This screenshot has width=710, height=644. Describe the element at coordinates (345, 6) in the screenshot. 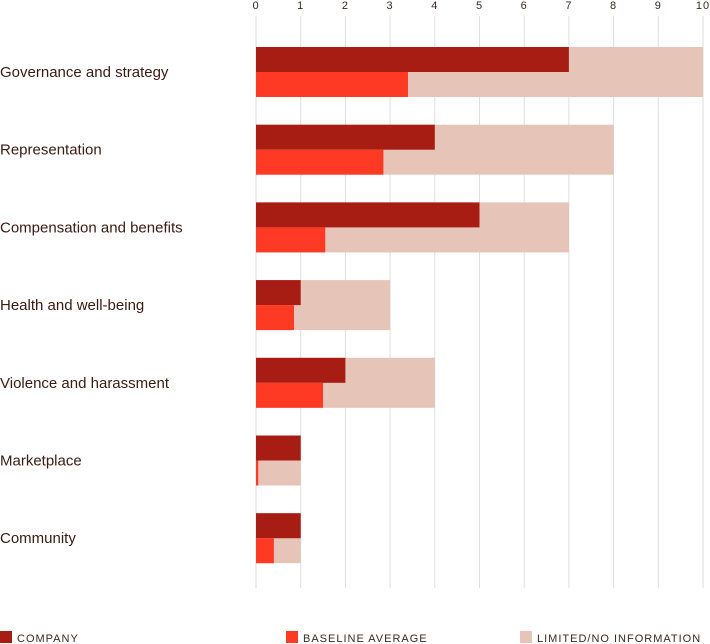

I see `tick-label-2: 2` at that location.